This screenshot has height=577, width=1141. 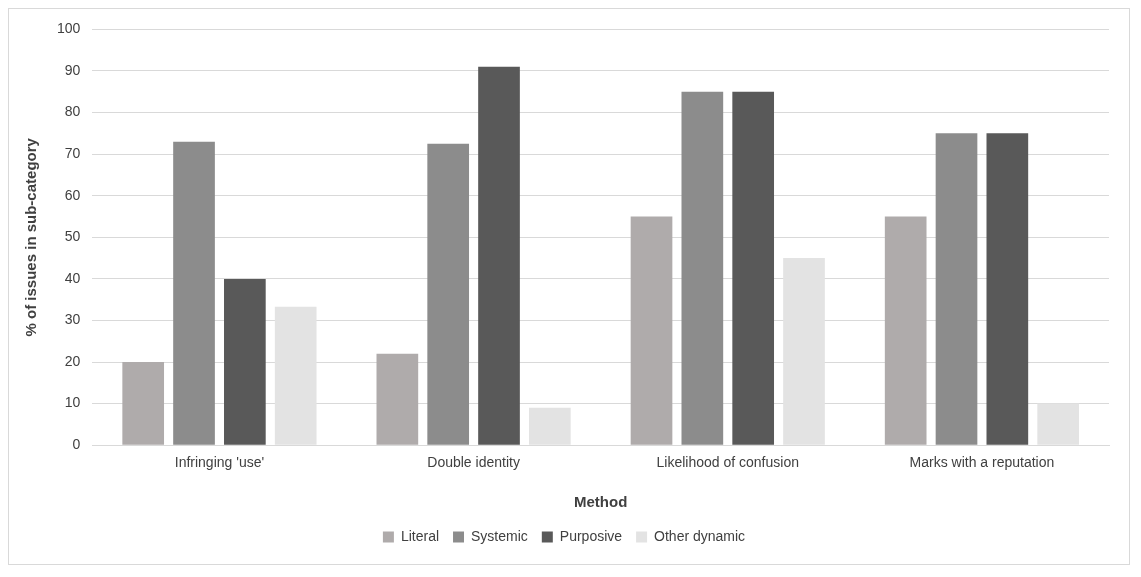 I want to click on legend-label: Purposive, so click(x=591, y=535).